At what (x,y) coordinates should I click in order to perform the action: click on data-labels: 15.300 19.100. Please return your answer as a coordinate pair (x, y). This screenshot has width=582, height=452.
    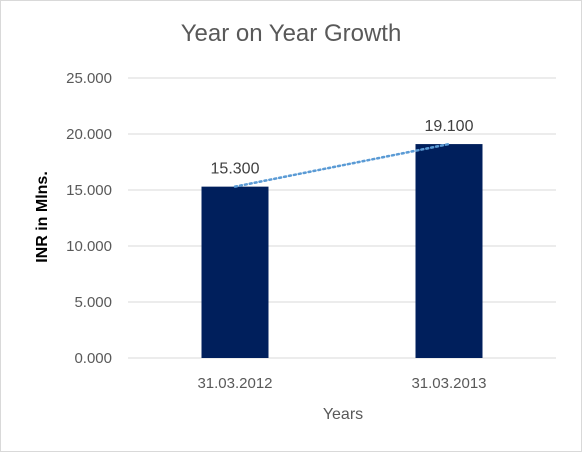
    Looking at the image, I should click on (342, 148).